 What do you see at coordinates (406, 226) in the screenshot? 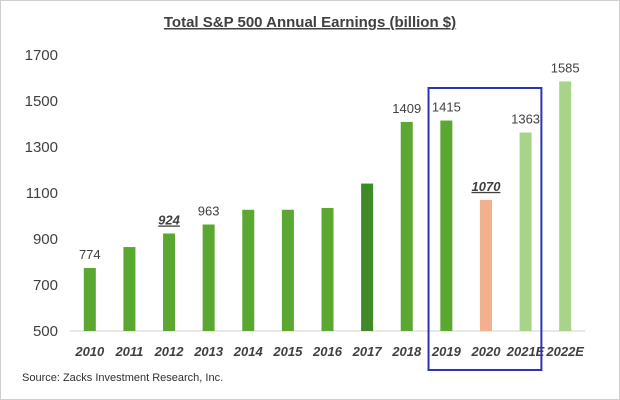
I see `bar-2018` at bounding box center [406, 226].